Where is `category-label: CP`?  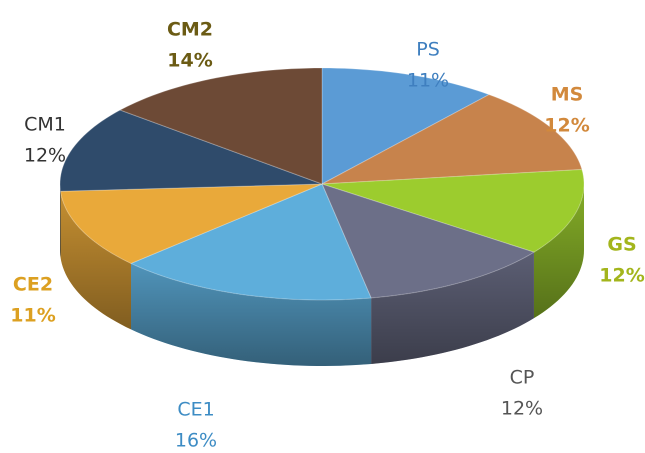
category-label: CP is located at coordinates (522, 378).